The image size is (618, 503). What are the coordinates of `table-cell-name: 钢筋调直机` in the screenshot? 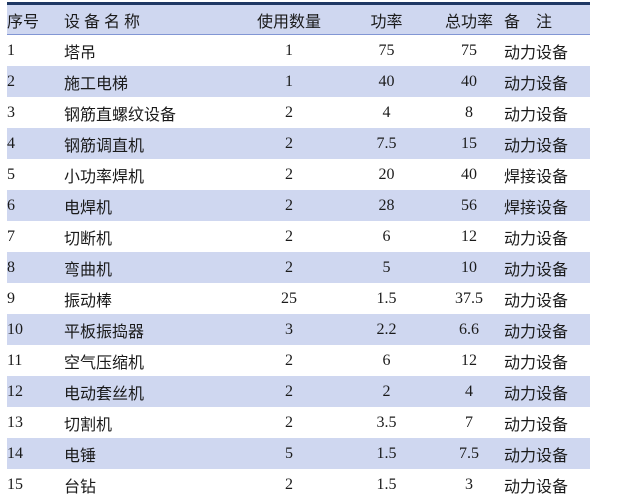 It's located at (151, 143).